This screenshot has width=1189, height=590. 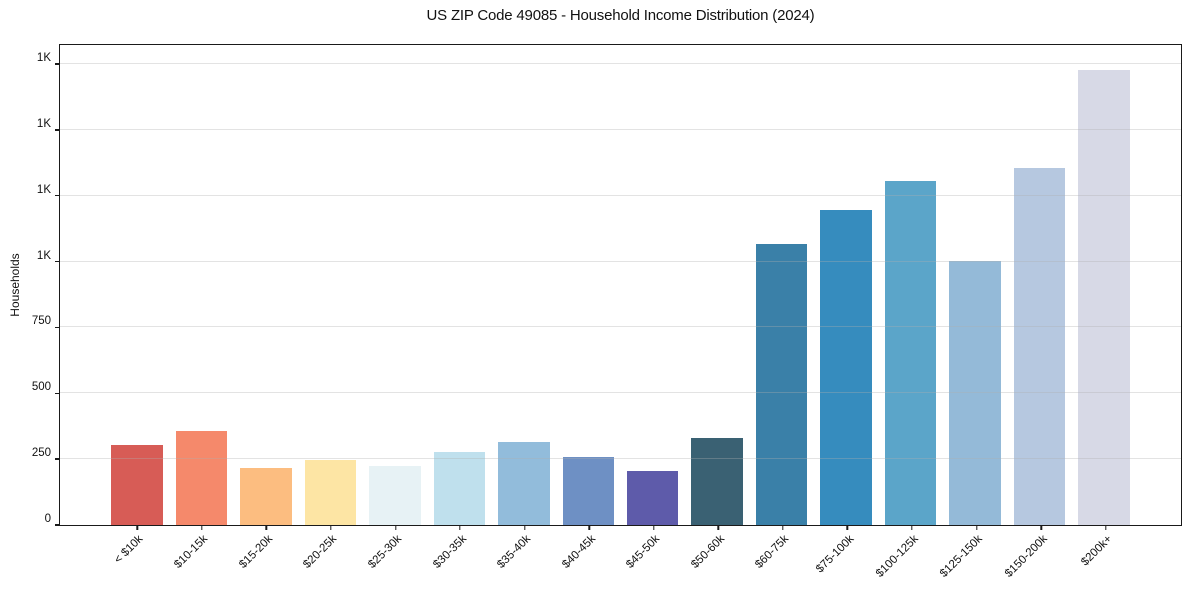 I want to click on bar-$100-125k, so click(x=910, y=352).